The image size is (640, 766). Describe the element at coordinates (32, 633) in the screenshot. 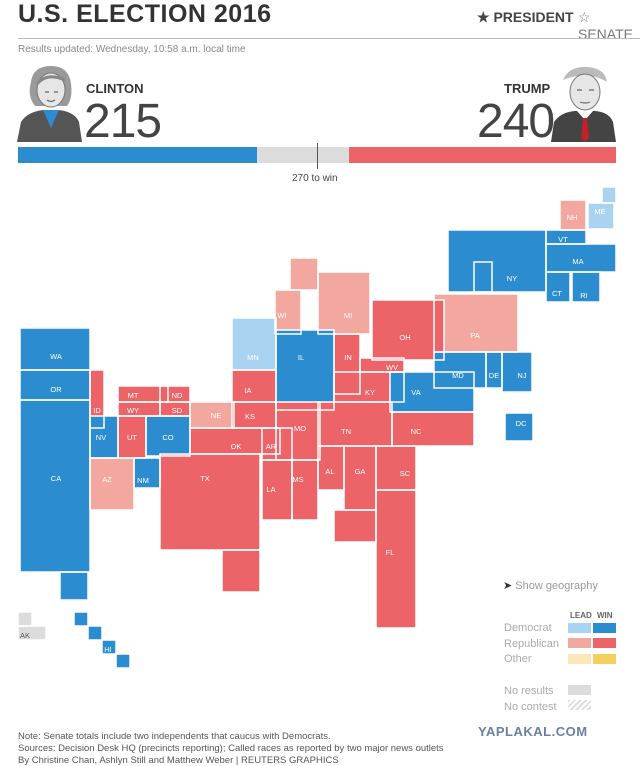

I see `state-ak-part` at that location.